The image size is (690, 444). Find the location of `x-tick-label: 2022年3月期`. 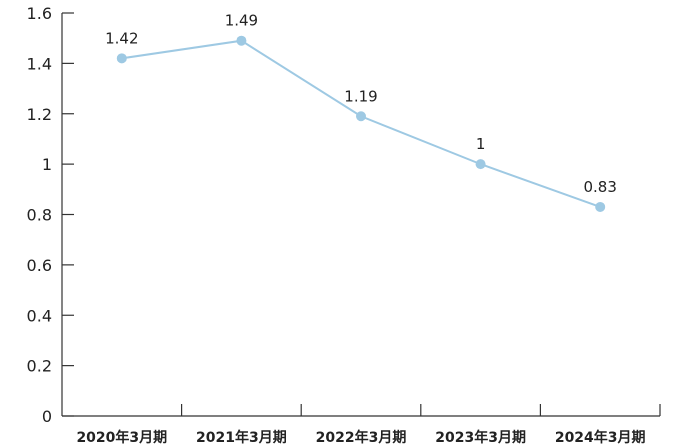

x-tick-label: 2022年3月期 is located at coordinates (361, 436).